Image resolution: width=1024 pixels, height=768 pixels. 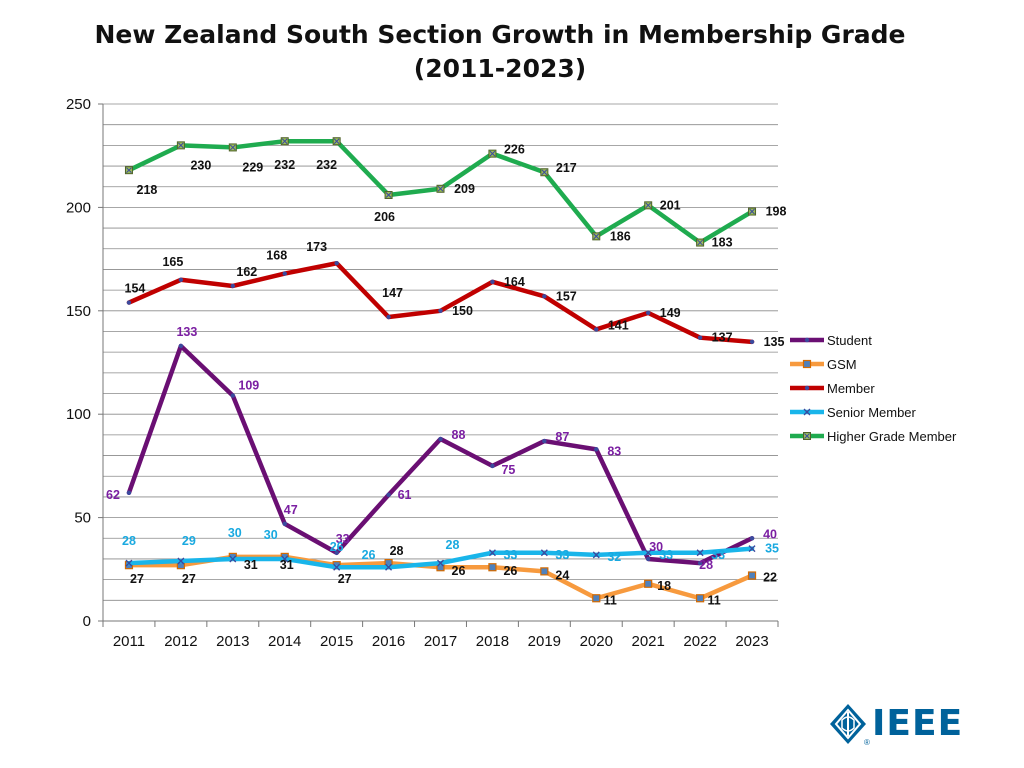 What do you see at coordinates (510, 571) in the screenshot?
I see `data-label-gsm: 26` at bounding box center [510, 571].